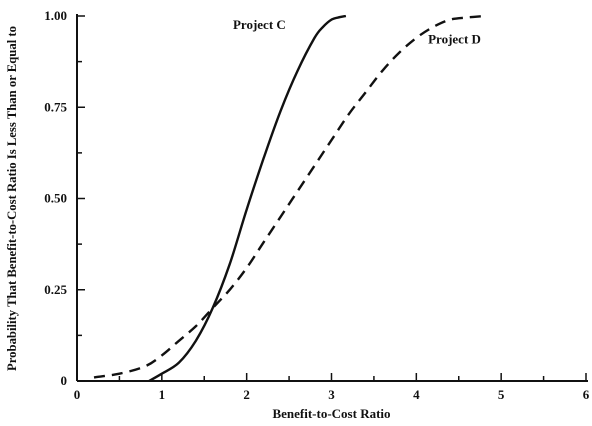 The image size is (592, 426). I want to click on y-tick-label: 1.00, so click(55, 15).